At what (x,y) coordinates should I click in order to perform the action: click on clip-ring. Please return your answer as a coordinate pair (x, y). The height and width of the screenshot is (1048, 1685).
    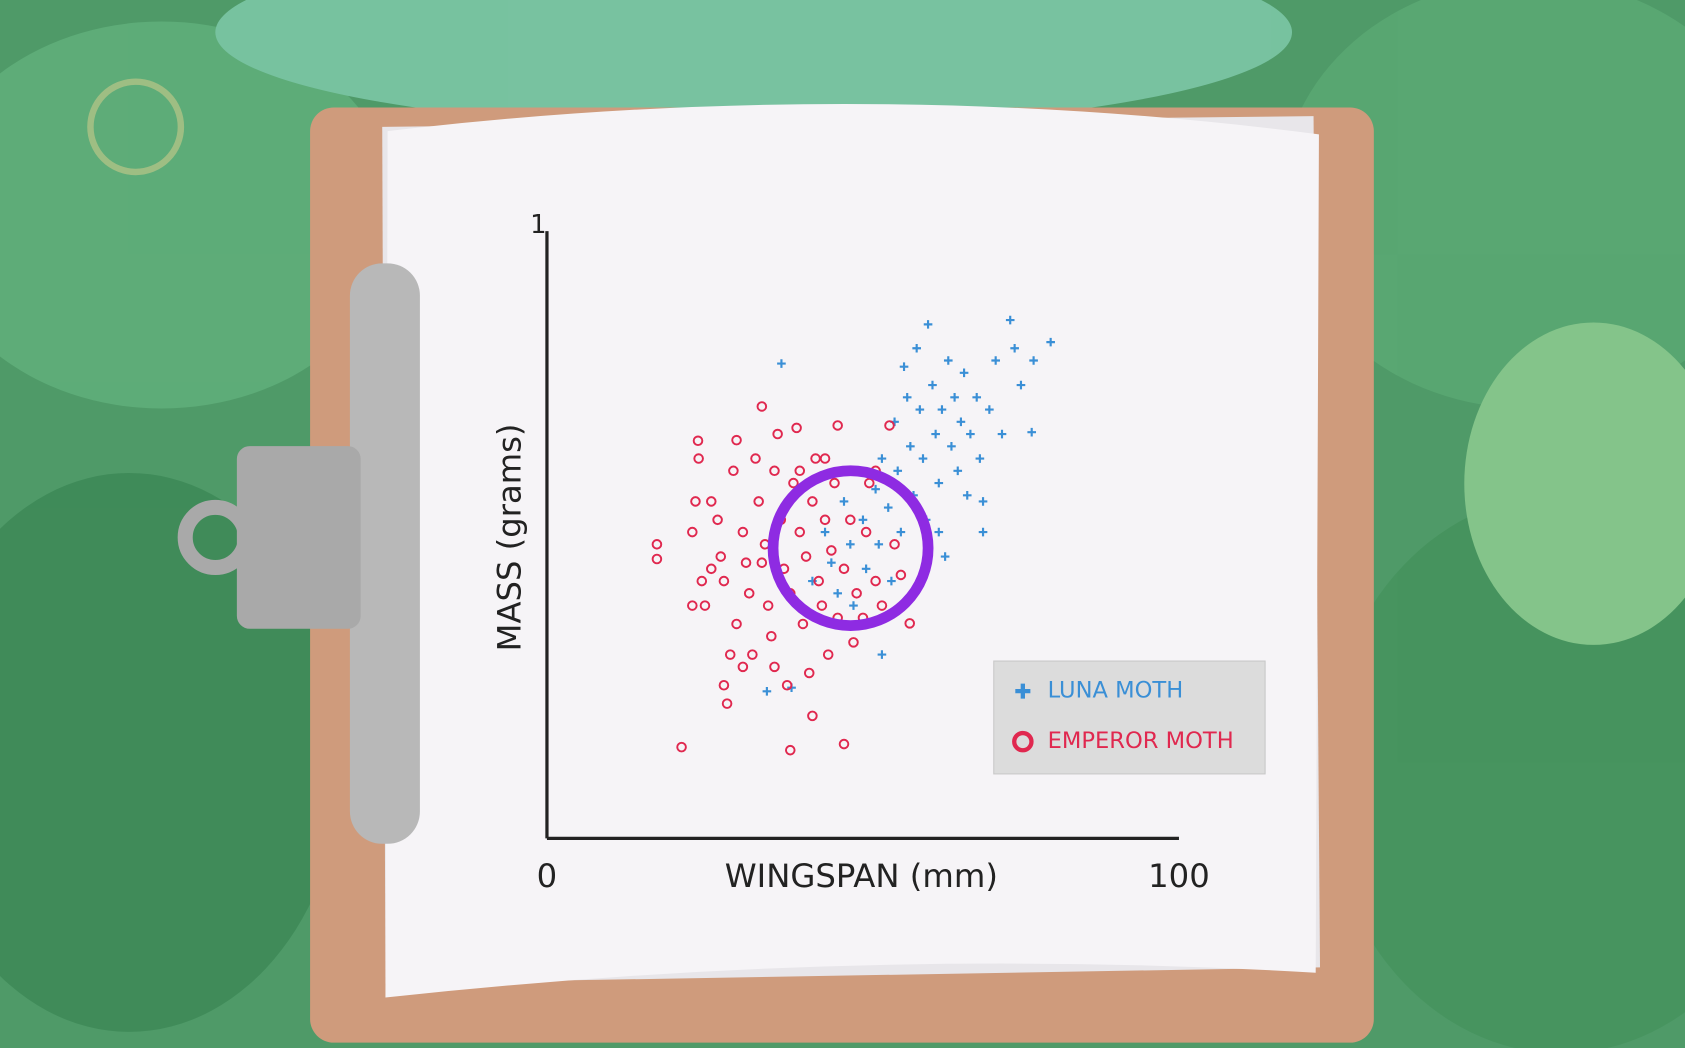
    Looking at the image, I should click on (215, 537).